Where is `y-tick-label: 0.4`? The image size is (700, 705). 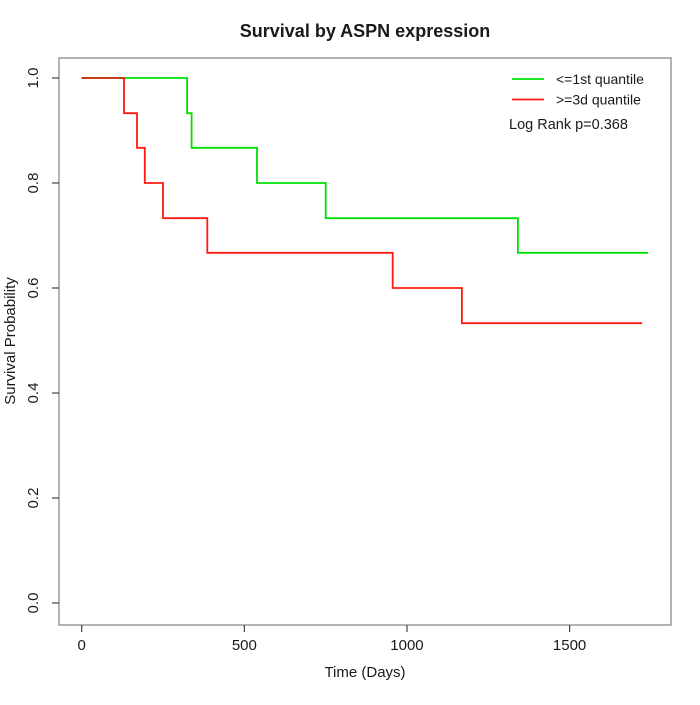
y-tick-label: 0.4 is located at coordinates (33, 393).